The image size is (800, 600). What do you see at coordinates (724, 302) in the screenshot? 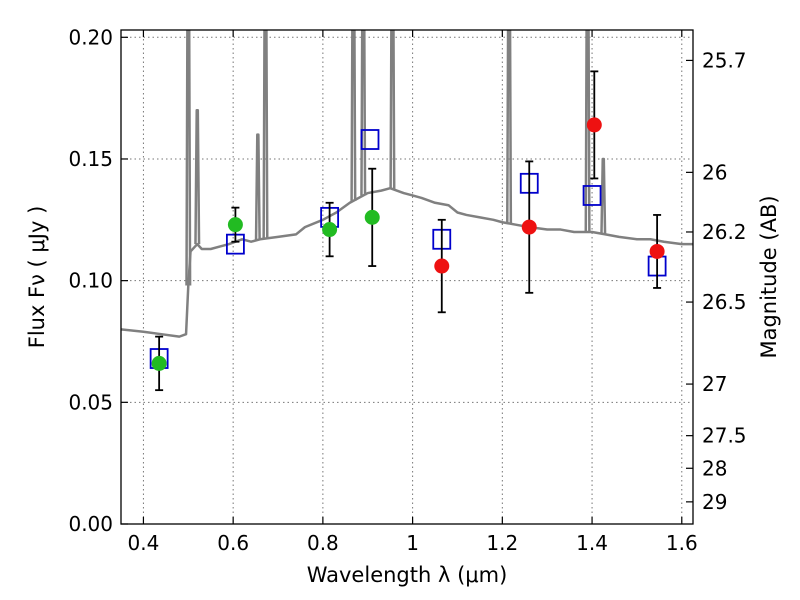
I see `y2-tick-label: 26.5` at bounding box center [724, 302].